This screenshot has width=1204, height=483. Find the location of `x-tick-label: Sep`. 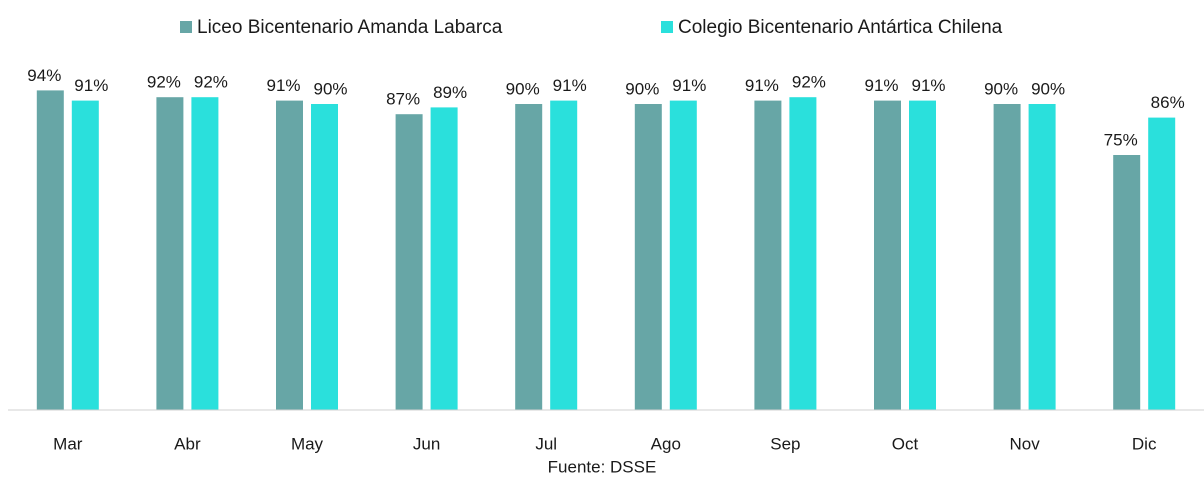

x-tick-label: Sep is located at coordinates (785, 443).